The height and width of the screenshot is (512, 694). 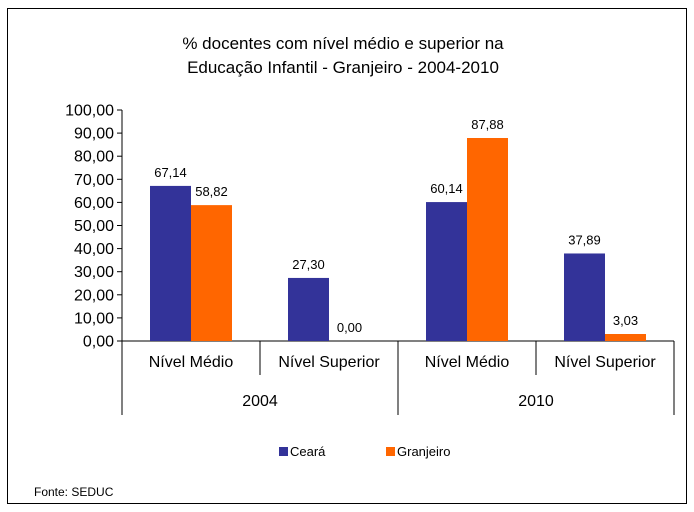 I want to click on y-tick-label: 20,00, so click(x=94, y=295).